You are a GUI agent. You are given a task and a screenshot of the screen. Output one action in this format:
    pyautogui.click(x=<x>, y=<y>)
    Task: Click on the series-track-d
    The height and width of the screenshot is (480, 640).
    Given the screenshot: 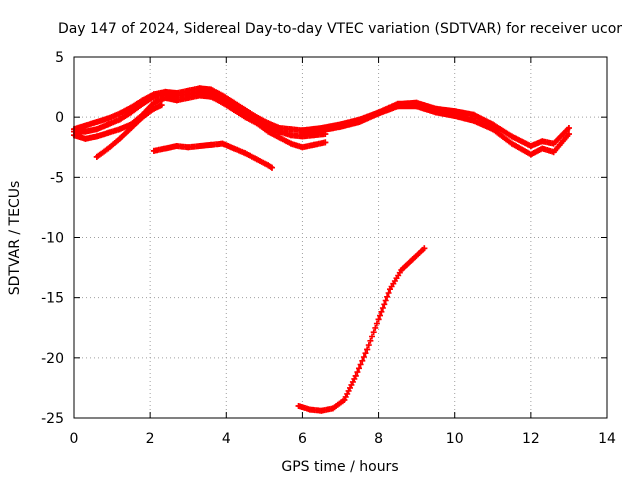 What is the action you would take?
    pyautogui.click(x=129, y=131)
    